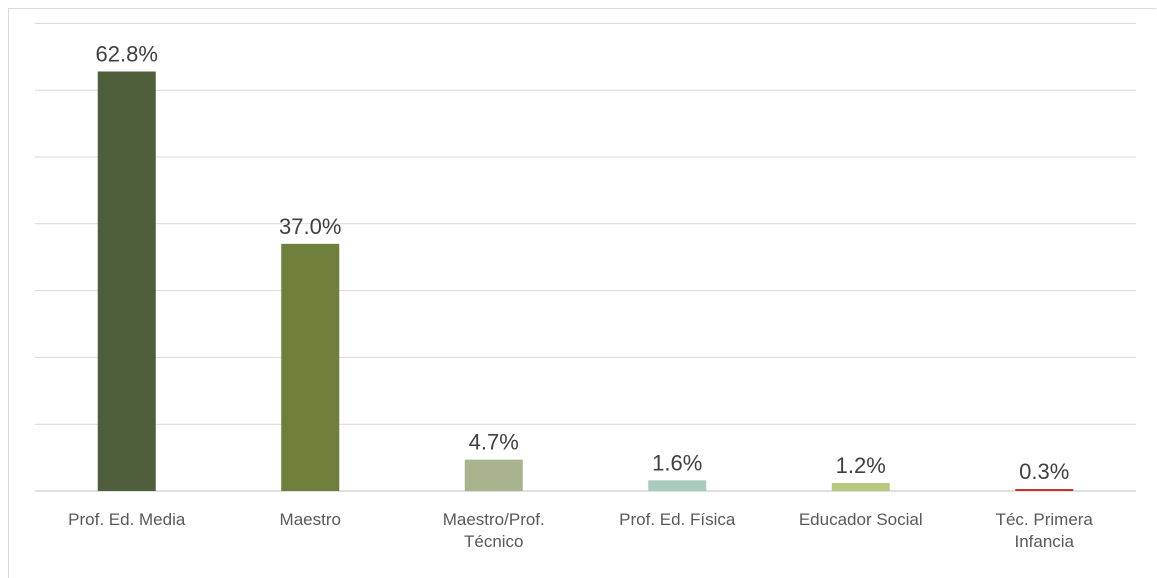 The height and width of the screenshot is (578, 1157). What do you see at coordinates (1044, 471) in the screenshot?
I see `data-label: 0.3%` at bounding box center [1044, 471].